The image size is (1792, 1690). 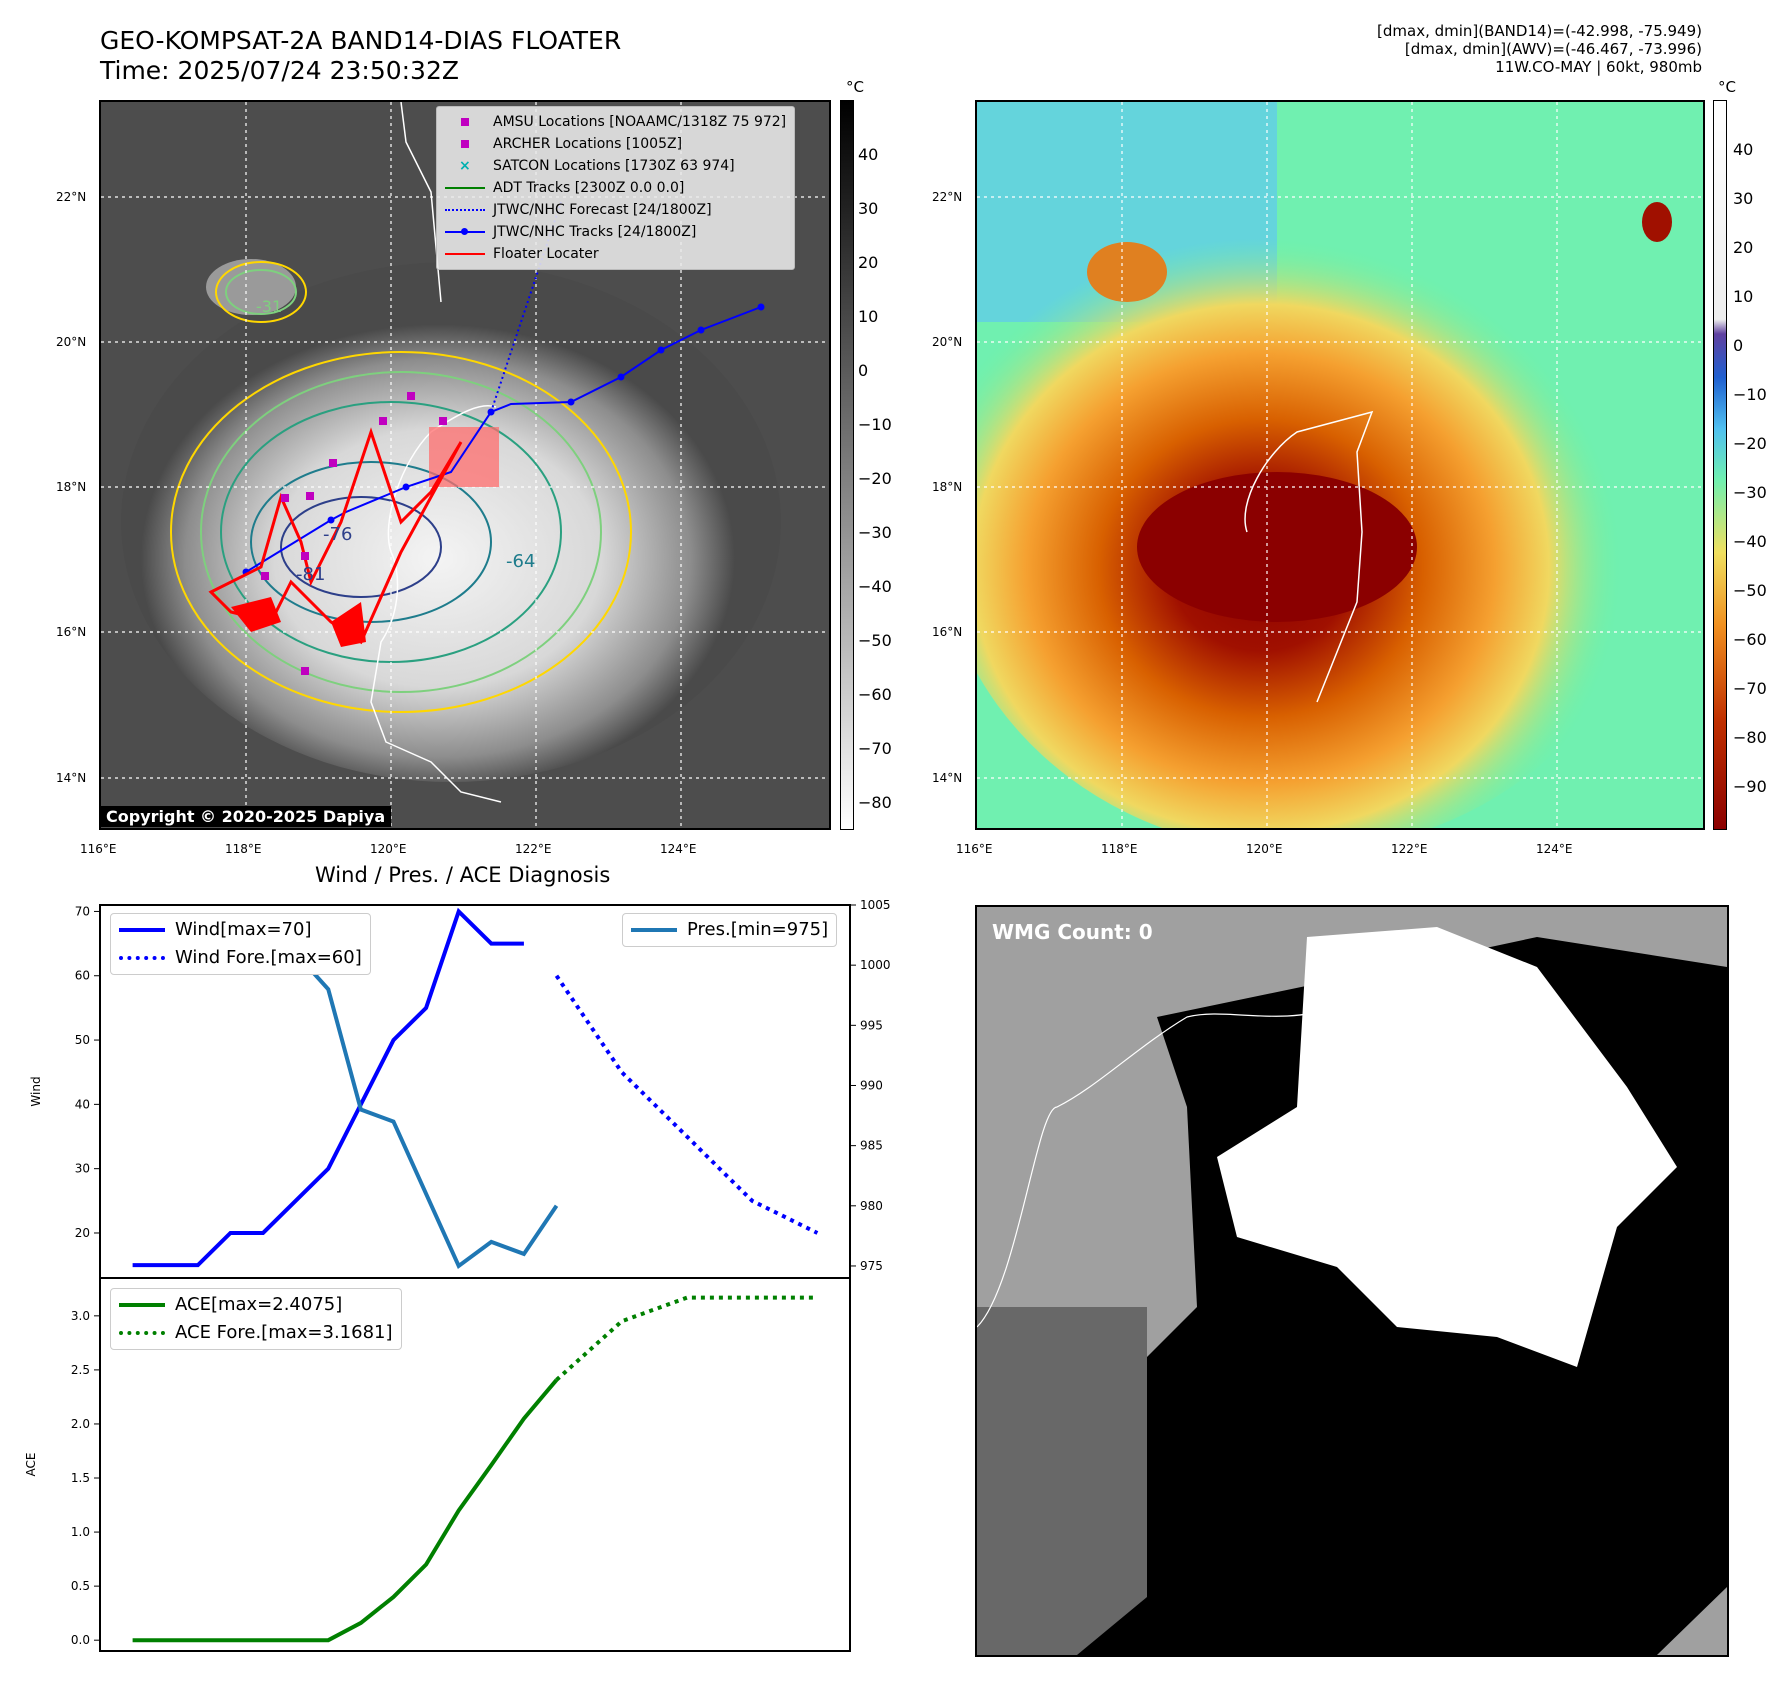 What do you see at coordinates (1727, 87) in the screenshot?
I see `awv-colorbar-unit: °C` at bounding box center [1727, 87].